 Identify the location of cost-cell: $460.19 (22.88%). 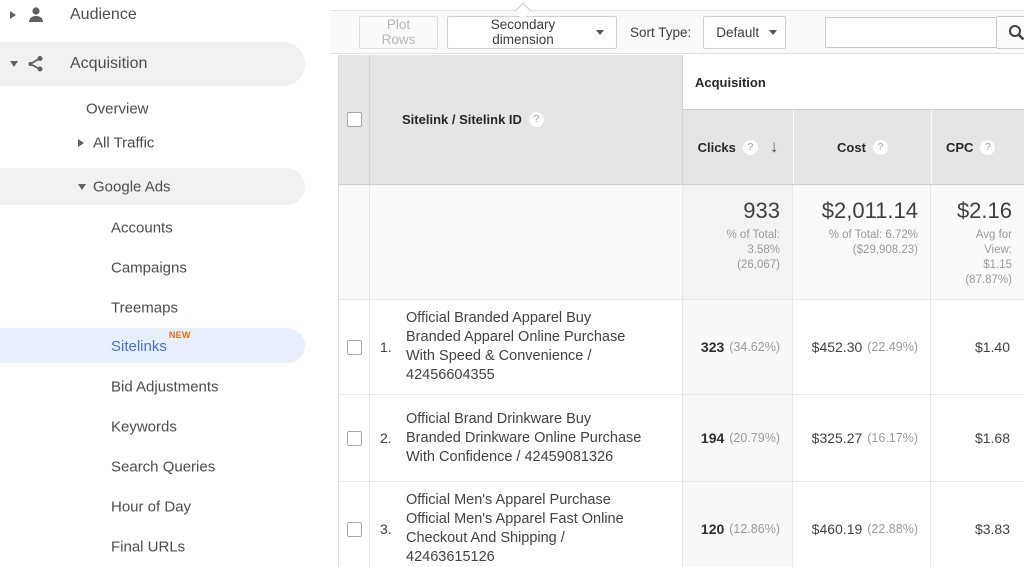
(861, 524).